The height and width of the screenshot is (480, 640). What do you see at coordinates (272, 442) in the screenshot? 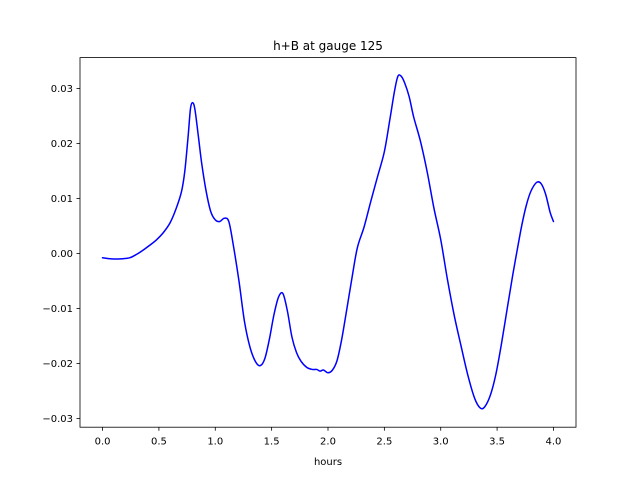
I see `x-tick-label: 1.5` at bounding box center [272, 442].